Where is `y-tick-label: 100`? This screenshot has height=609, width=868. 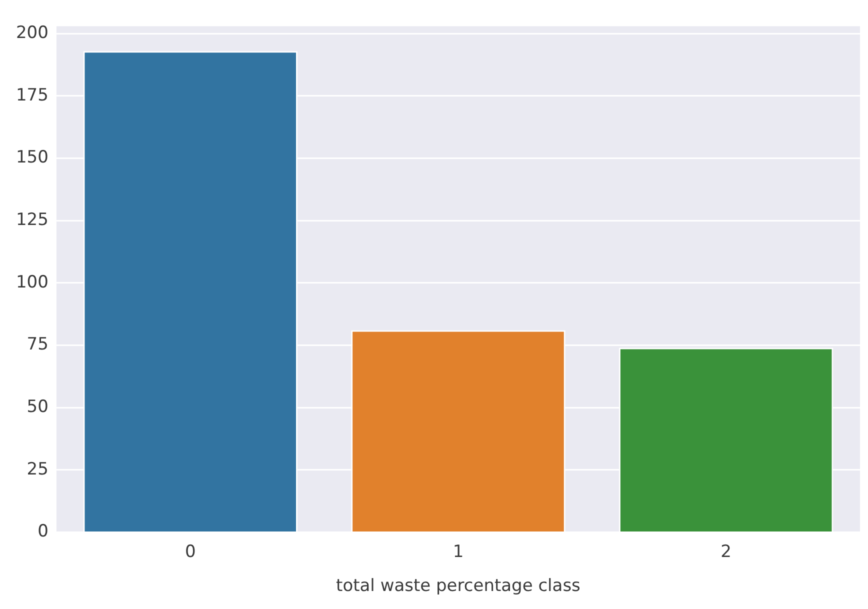
y-tick-label: 100 is located at coordinates (32, 282).